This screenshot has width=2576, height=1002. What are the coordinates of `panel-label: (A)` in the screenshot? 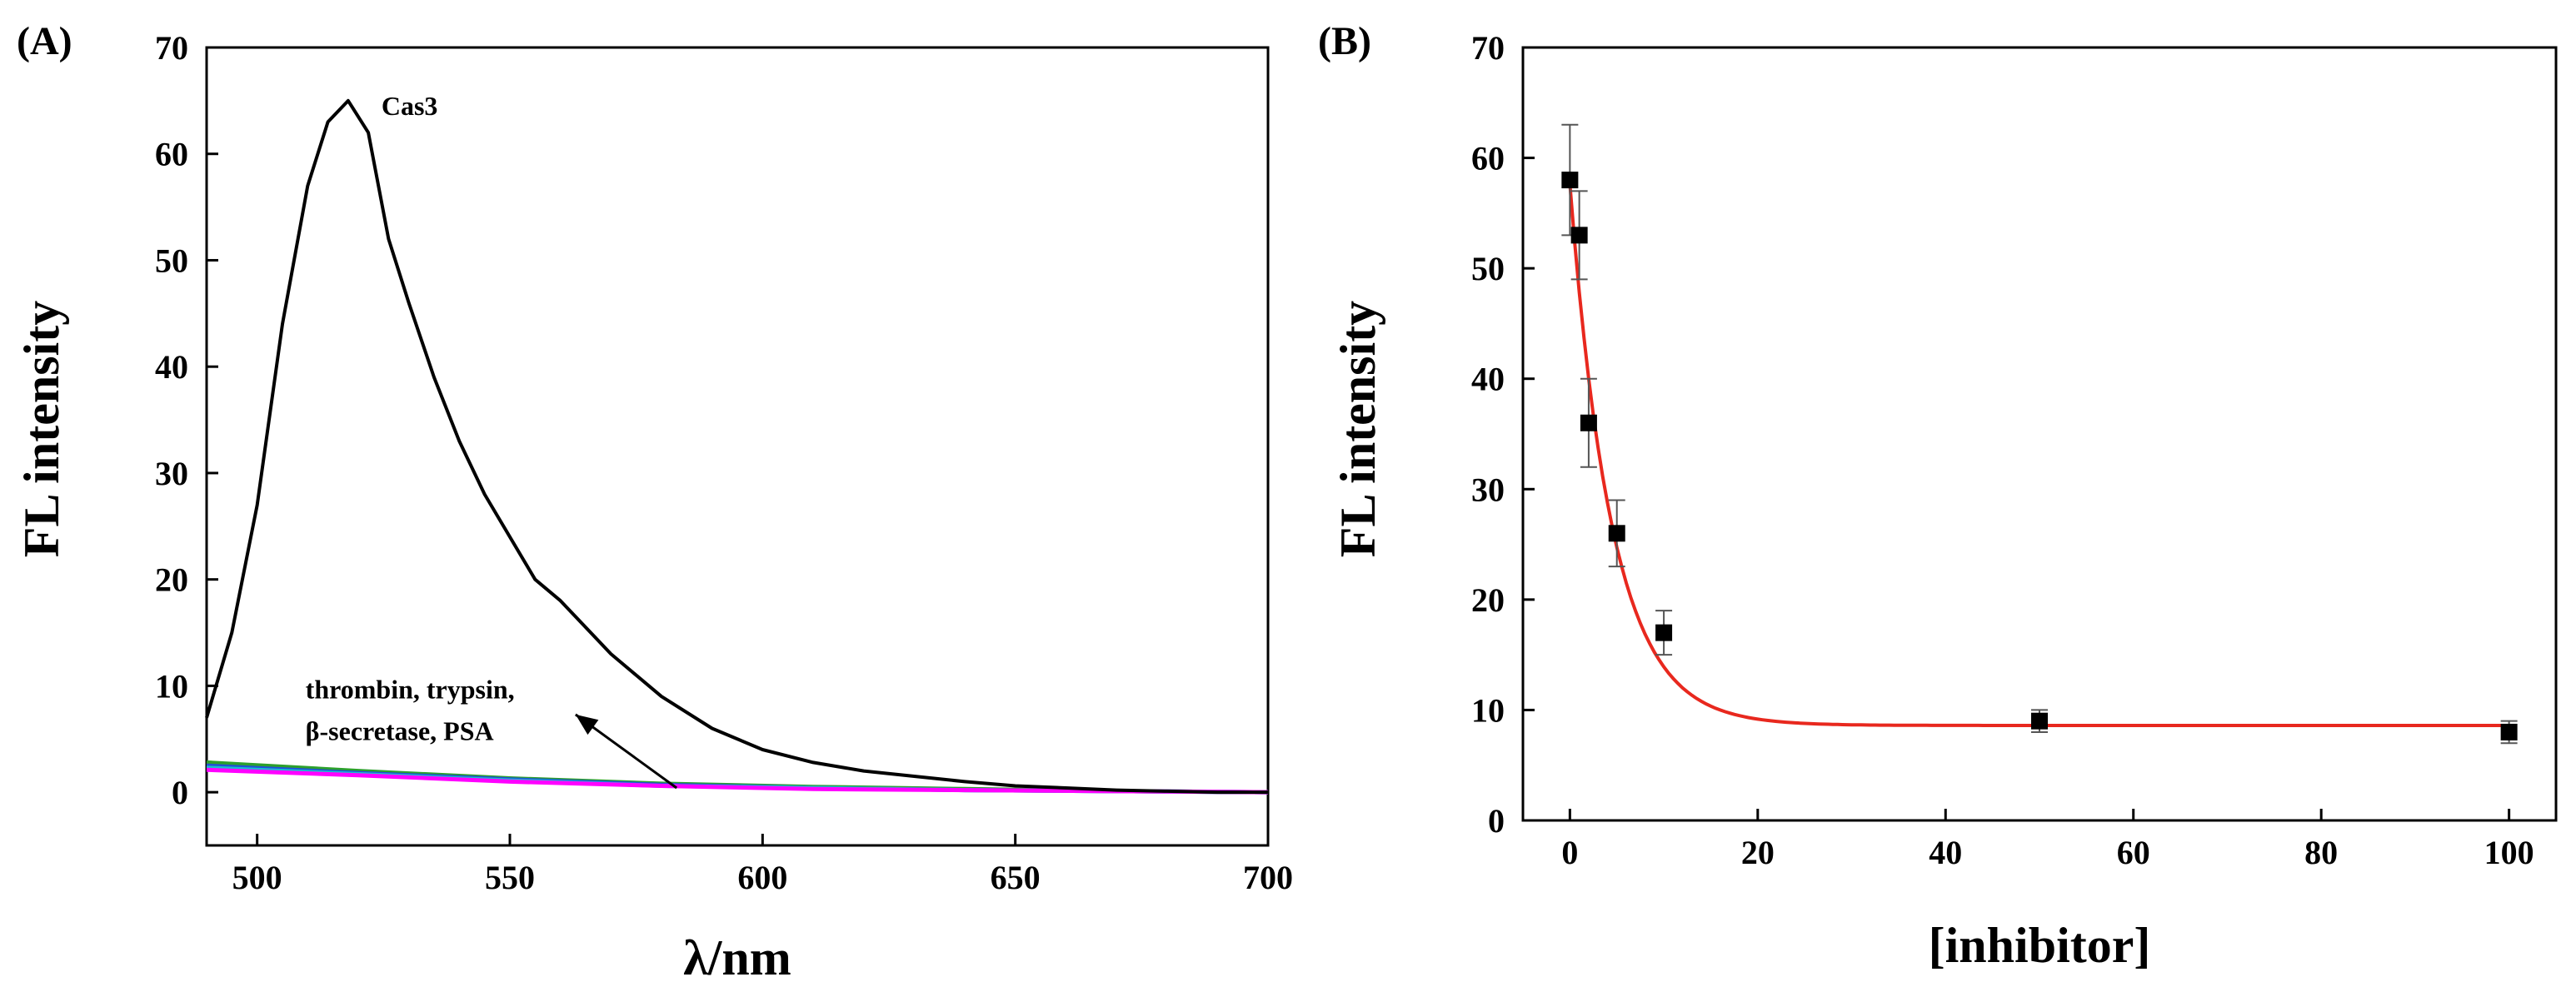 It's located at (44, 41).